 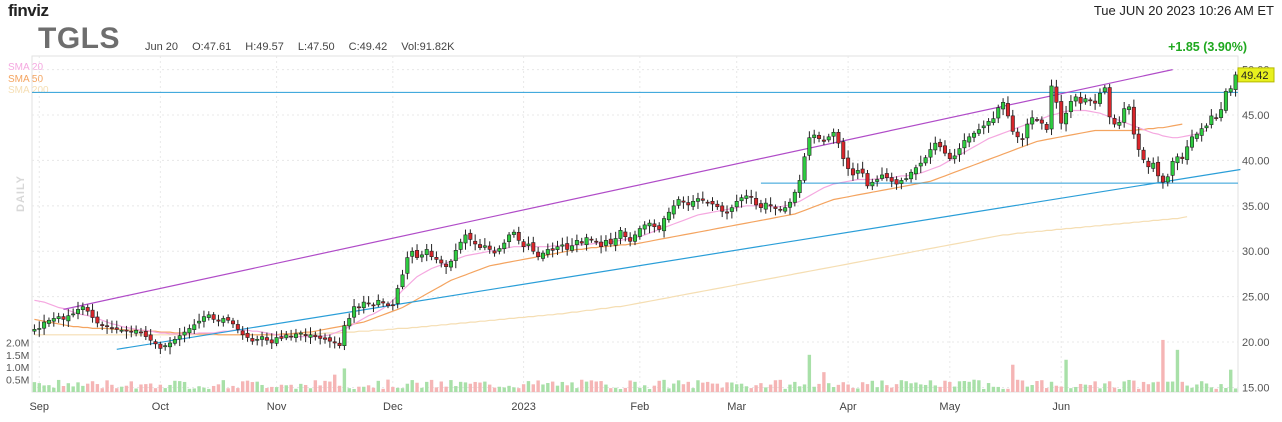 What do you see at coordinates (848, 407) in the screenshot?
I see `x-tick-label: Apr` at bounding box center [848, 407].